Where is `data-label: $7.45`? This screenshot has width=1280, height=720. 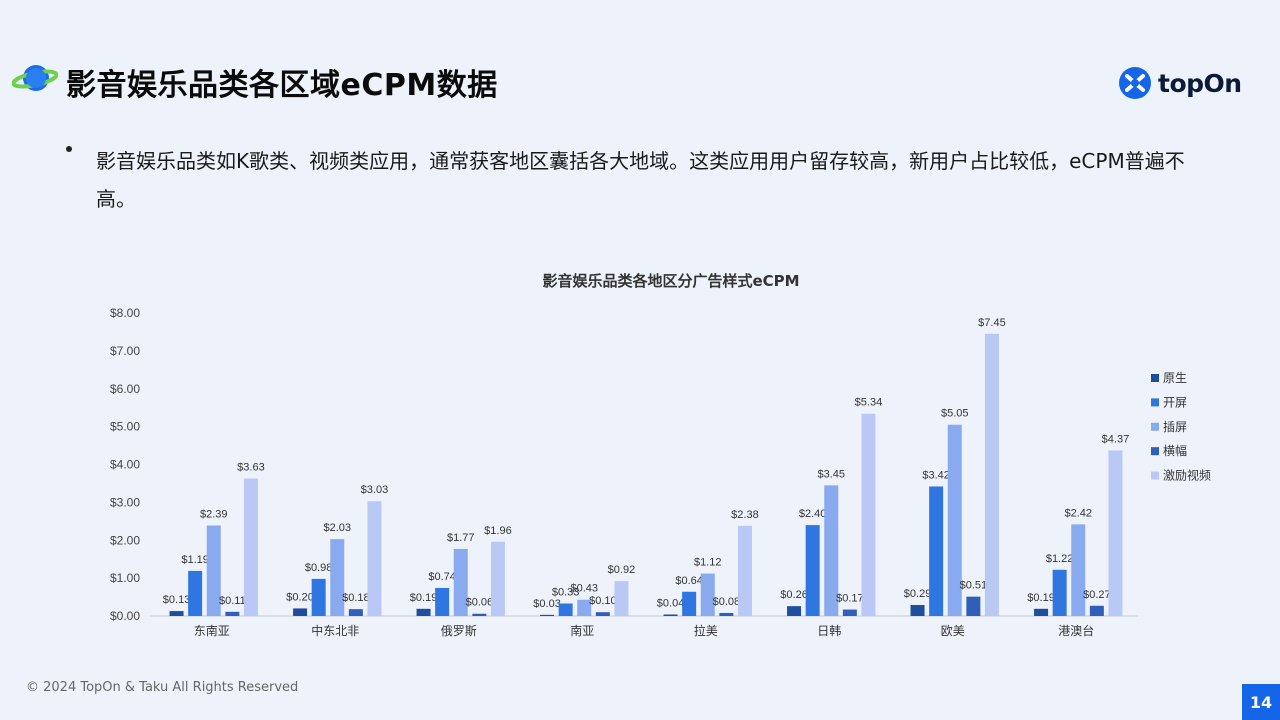
data-label: $7.45 is located at coordinates (992, 323).